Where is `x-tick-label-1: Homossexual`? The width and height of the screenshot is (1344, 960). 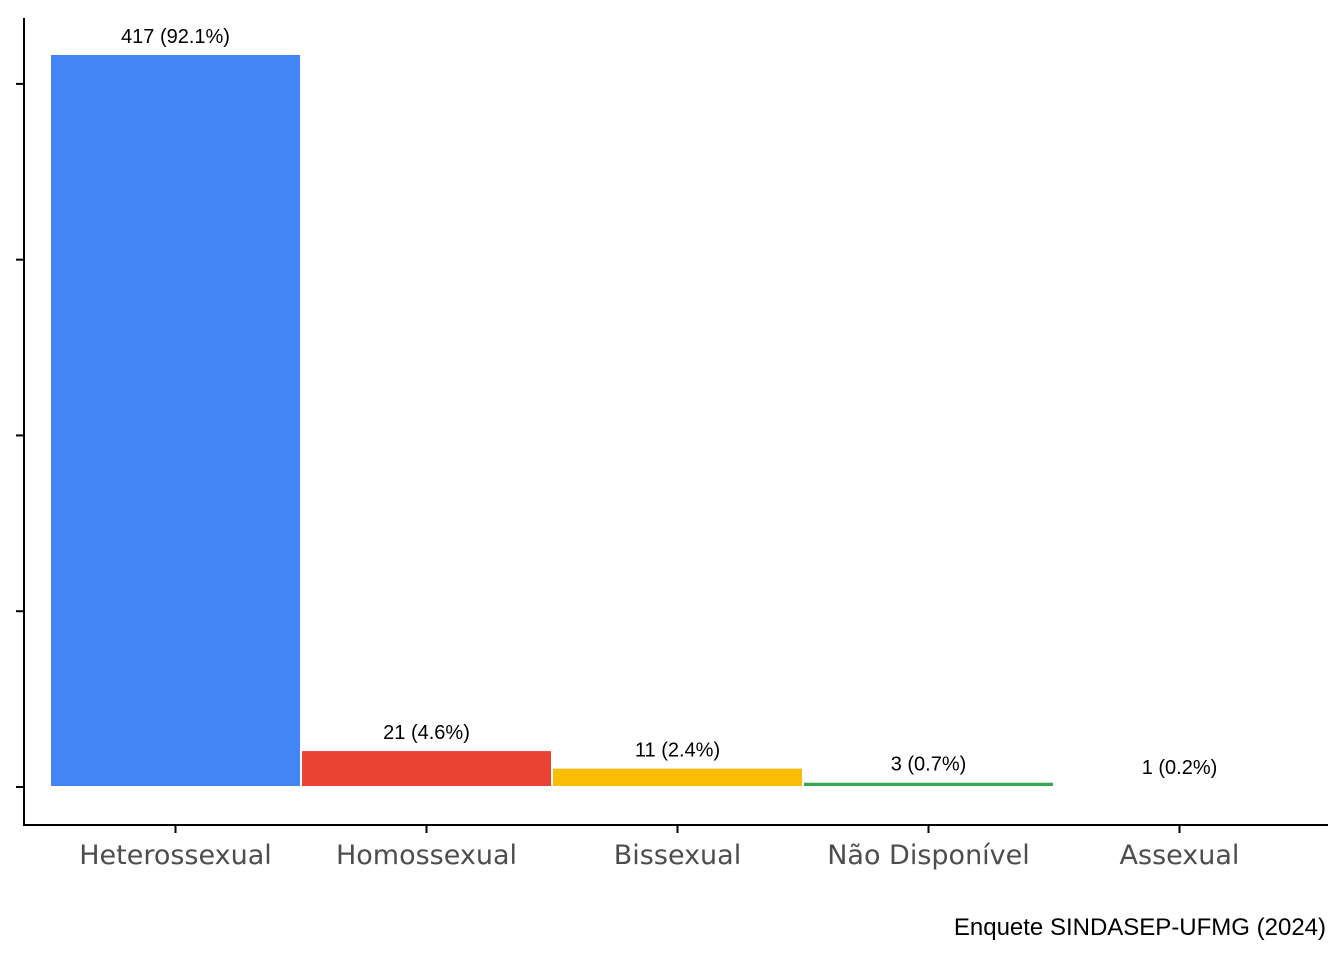
x-tick-label-1: Homossexual is located at coordinates (426, 855).